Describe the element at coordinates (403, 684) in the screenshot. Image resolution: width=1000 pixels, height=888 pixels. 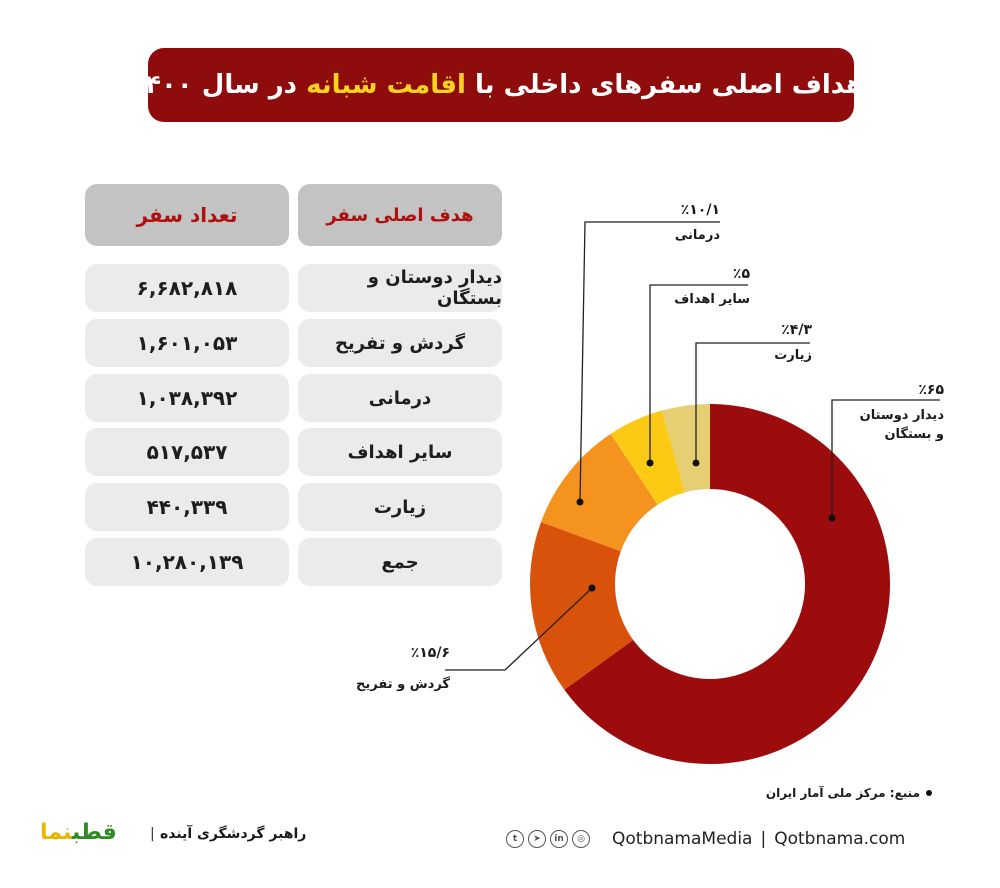
I see `pie-name-label: گردش و تفریح` at that location.